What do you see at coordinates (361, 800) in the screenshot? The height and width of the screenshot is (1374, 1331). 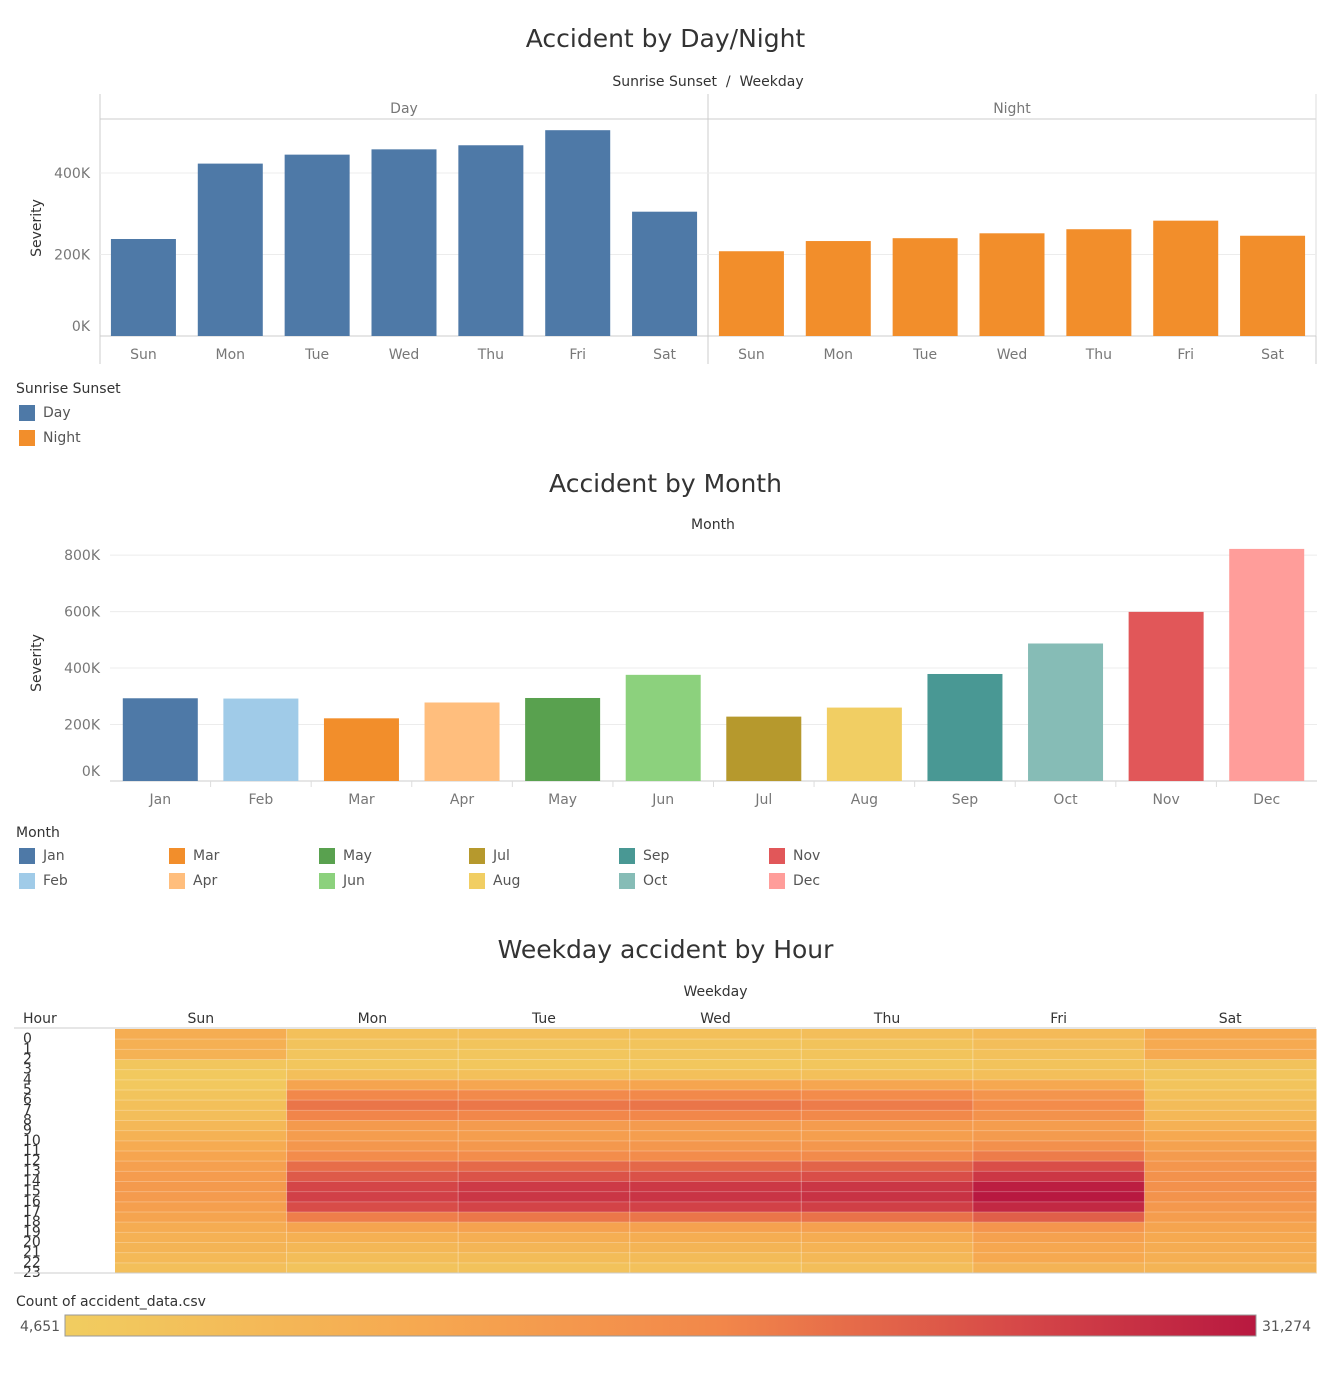 I see `x-tick-label: Mar` at bounding box center [361, 800].